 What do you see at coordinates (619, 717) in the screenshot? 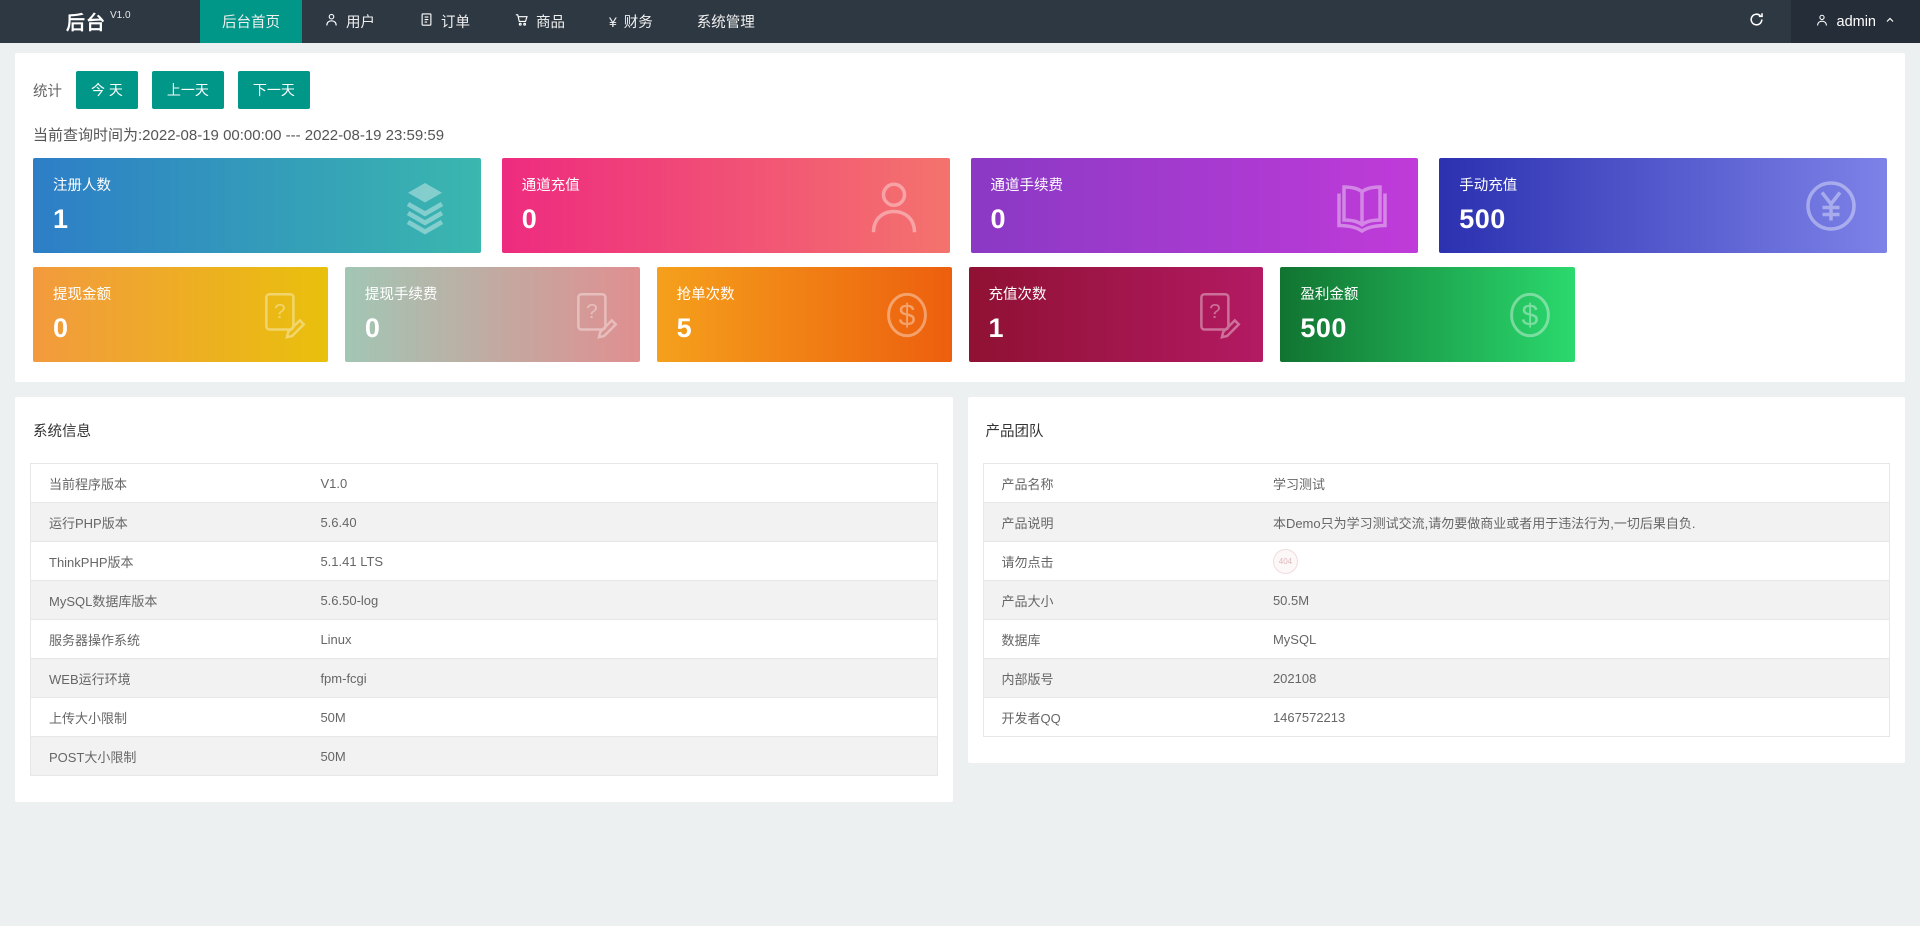
I see `row-value: 50M` at bounding box center [619, 717].